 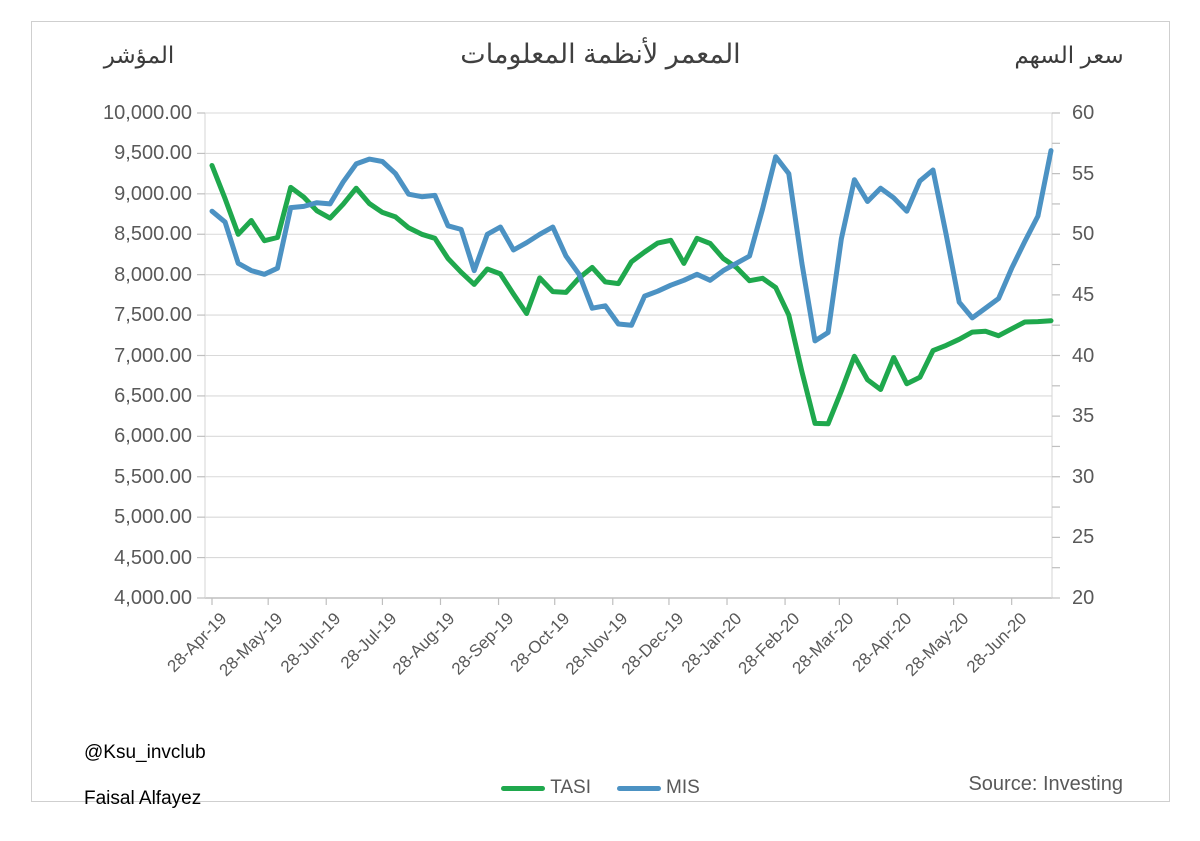 What do you see at coordinates (153, 355) in the screenshot?
I see `left-axis-tick-label: 7,000.00` at bounding box center [153, 355].